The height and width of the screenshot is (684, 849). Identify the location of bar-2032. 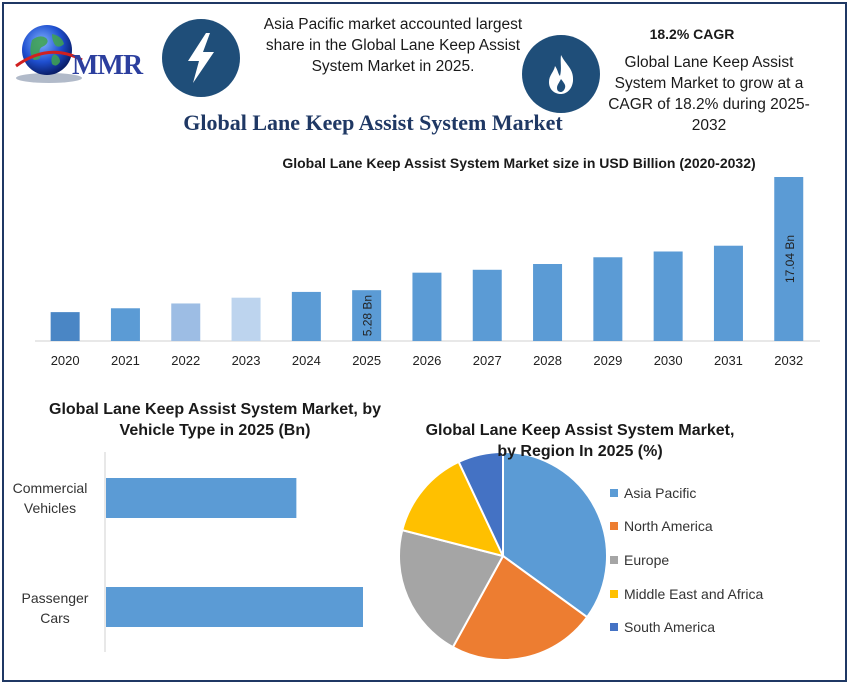
(789, 259).